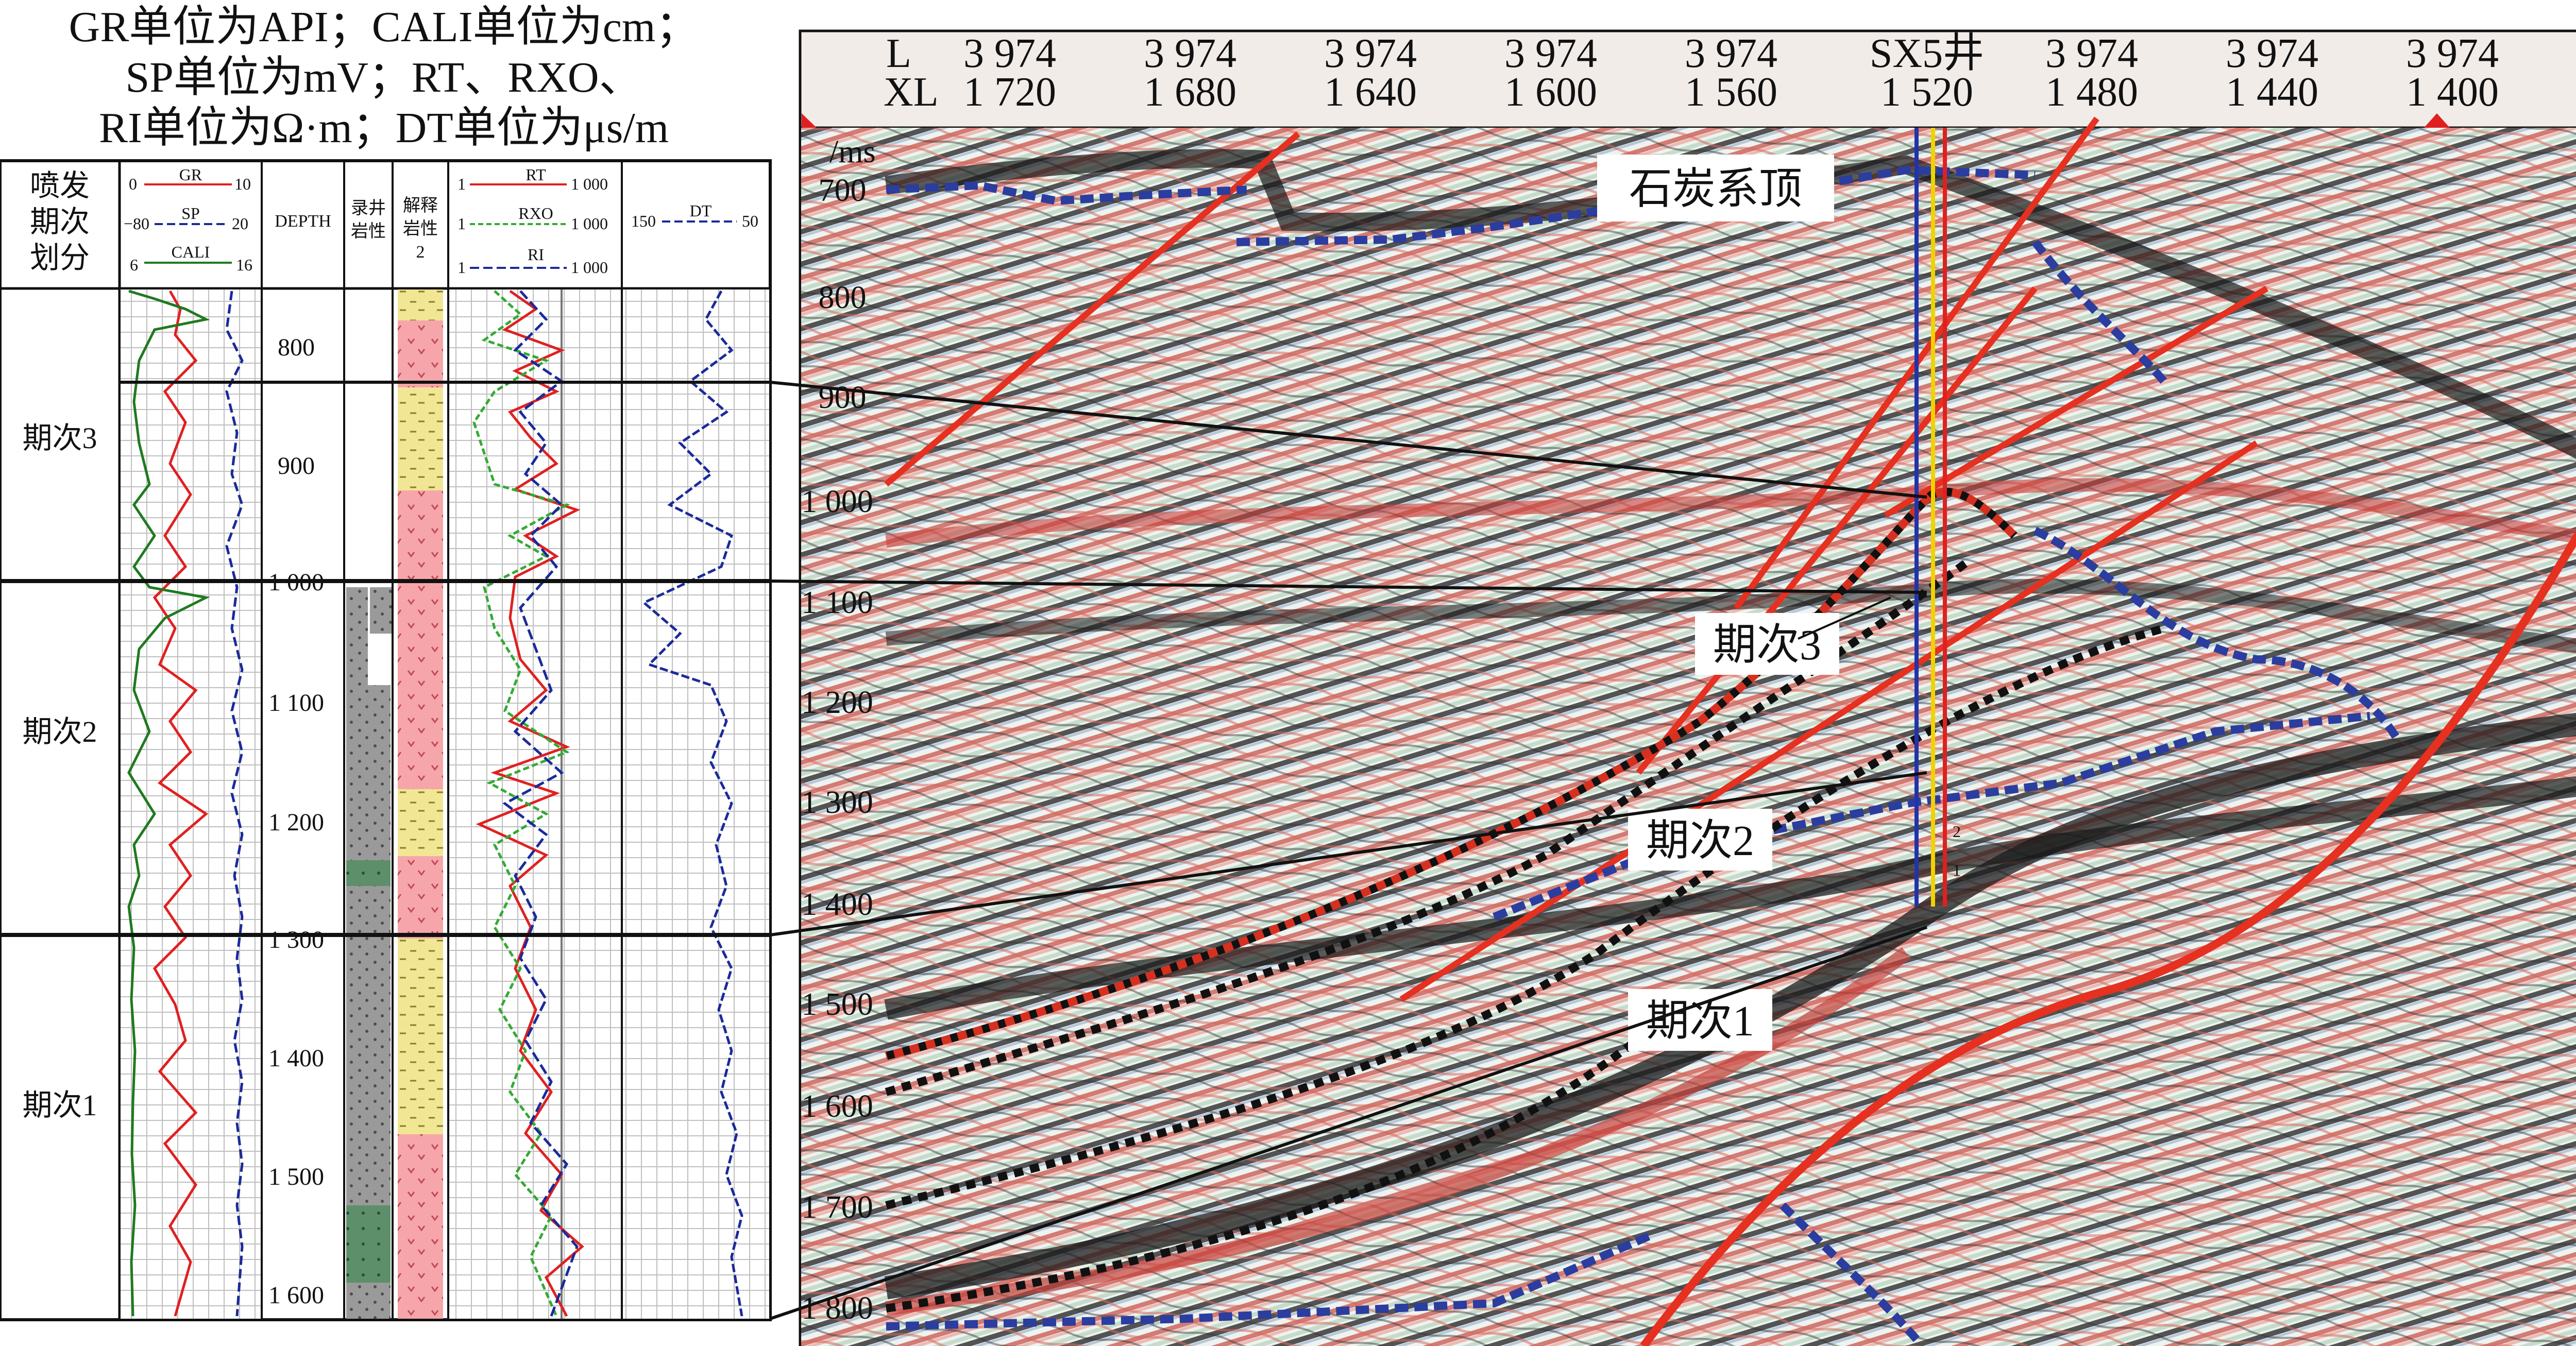 This screenshot has height=1346, width=2576. I want to click on well-mark-1: 1, so click(1957, 870).